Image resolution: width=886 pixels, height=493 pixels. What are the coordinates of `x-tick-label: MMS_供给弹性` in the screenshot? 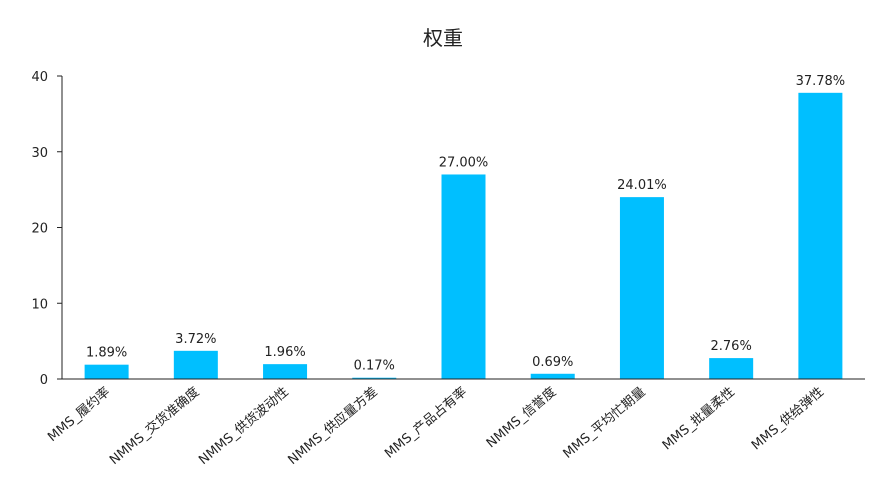 It's located at (788, 419).